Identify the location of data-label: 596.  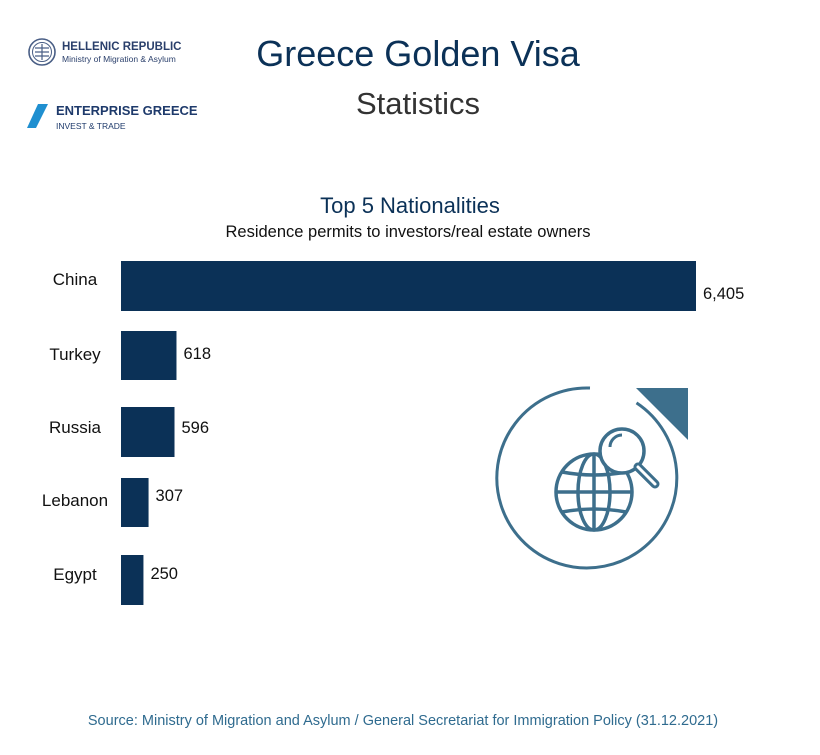
(196, 428).